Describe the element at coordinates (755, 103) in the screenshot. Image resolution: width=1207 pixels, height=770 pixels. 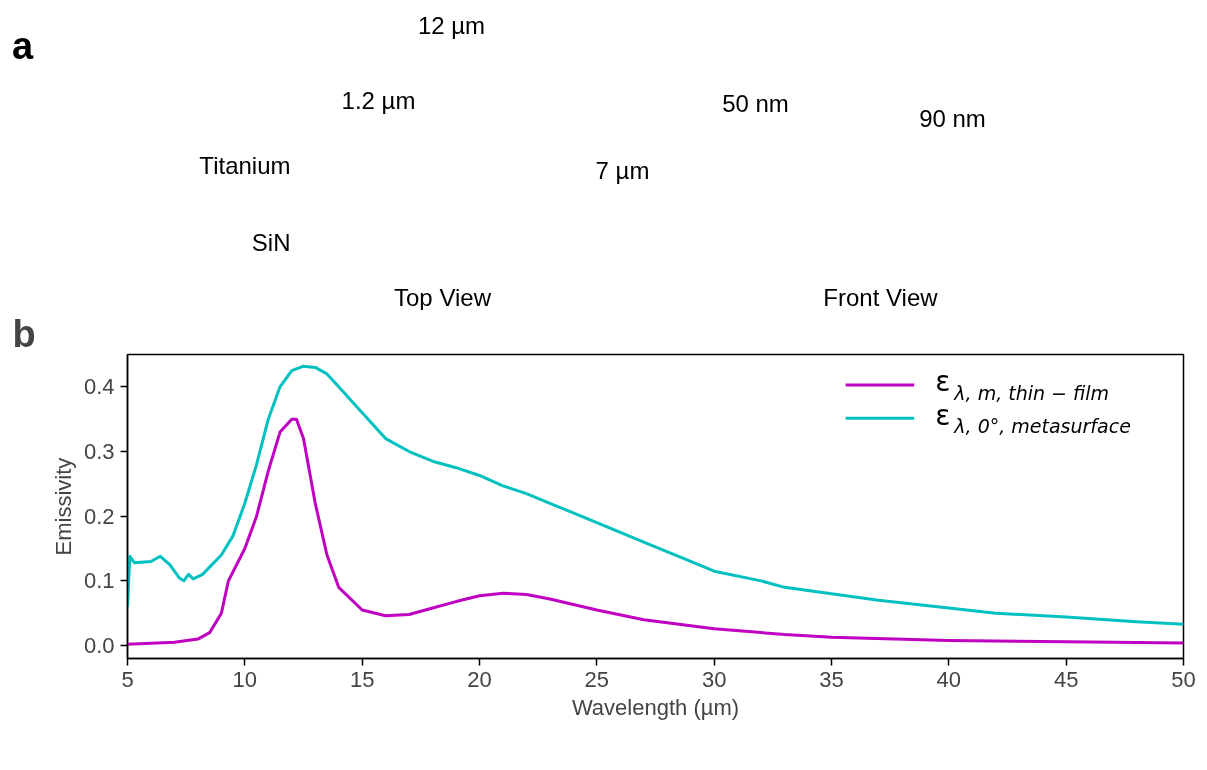
I see `text: 50 nm` at that location.